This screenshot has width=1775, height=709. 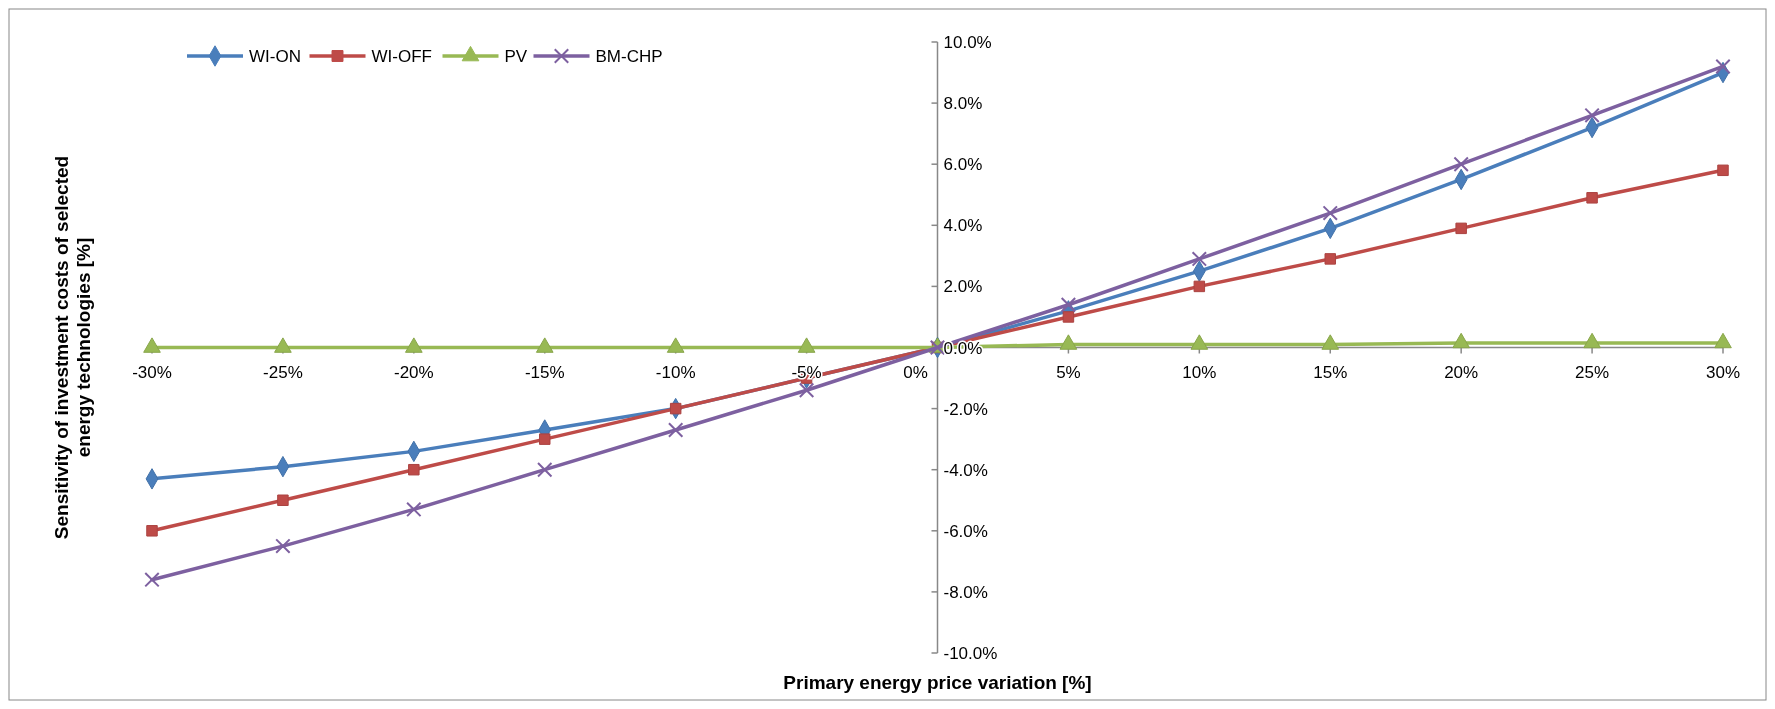 What do you see at coordinates (1330, 372) in the screenshot?
I see `x-tick-label: 15%` at bounding box center [1330, 372].